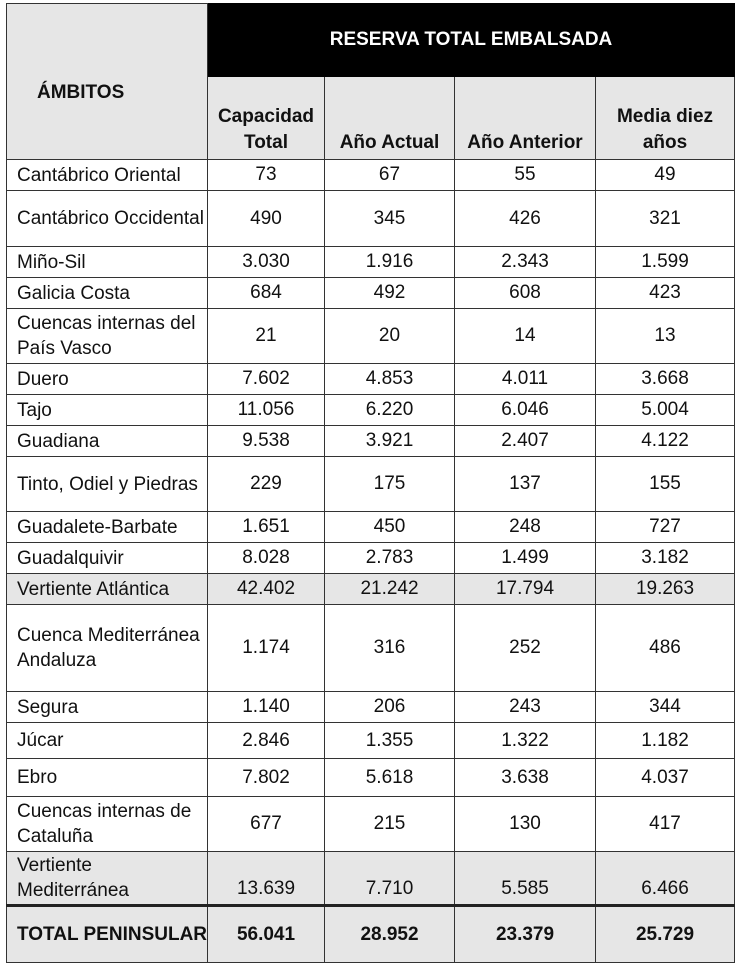 The image size is (743, 963). What do you see at coordinates (266, 293) in the screenshot?
I see `cell-value: 684` at bounding box center [266, 293].